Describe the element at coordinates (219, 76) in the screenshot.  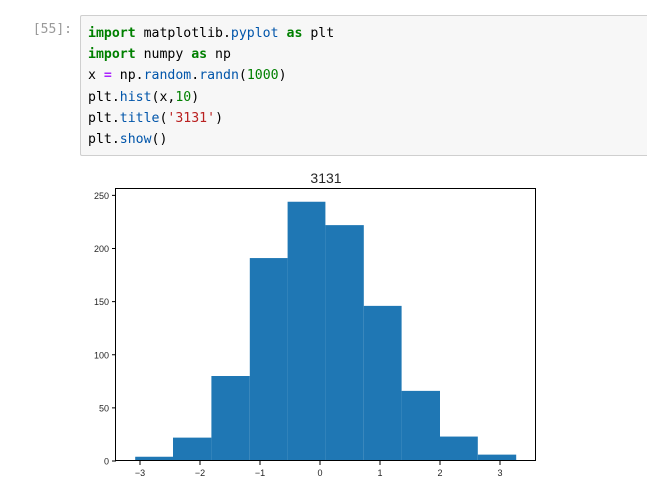
I see `code-token: randn` at that location.